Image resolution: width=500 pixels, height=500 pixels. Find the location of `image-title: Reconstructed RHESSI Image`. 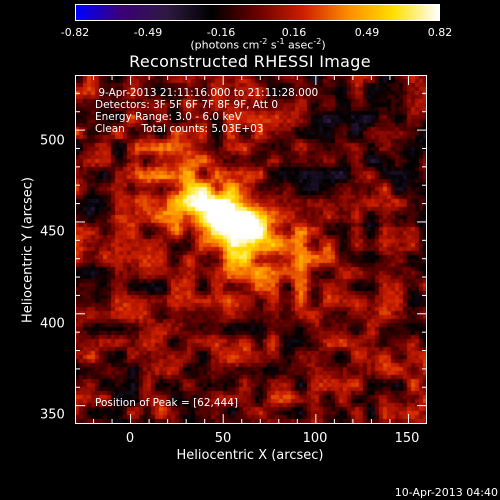

image-title: Reconstructed RHESSI Image is located at coordinates (250, 61).